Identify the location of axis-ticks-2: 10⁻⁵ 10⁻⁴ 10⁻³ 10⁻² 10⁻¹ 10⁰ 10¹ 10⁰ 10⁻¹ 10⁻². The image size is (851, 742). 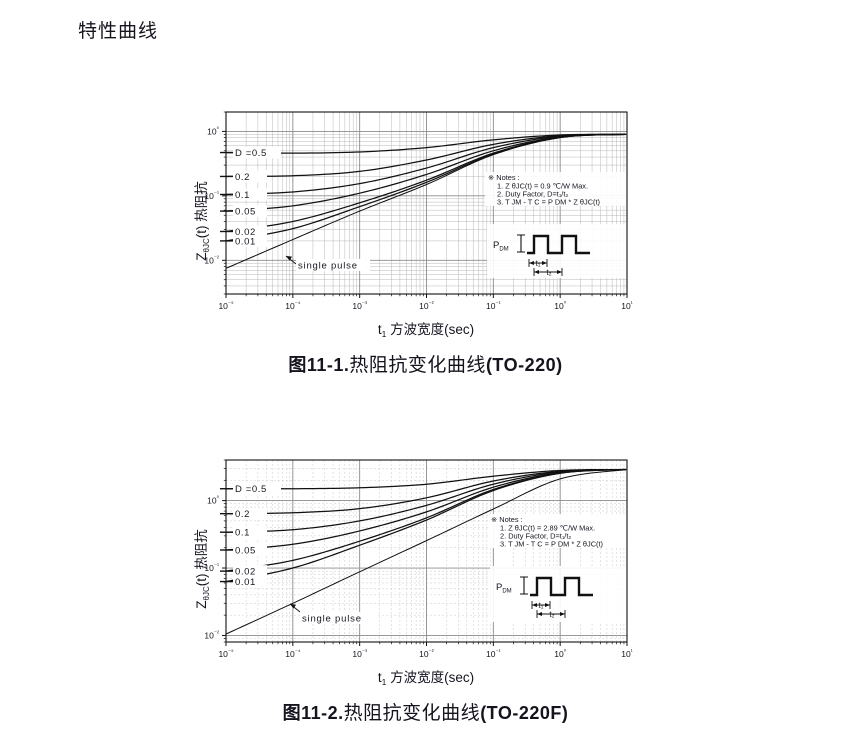
(418, 559).